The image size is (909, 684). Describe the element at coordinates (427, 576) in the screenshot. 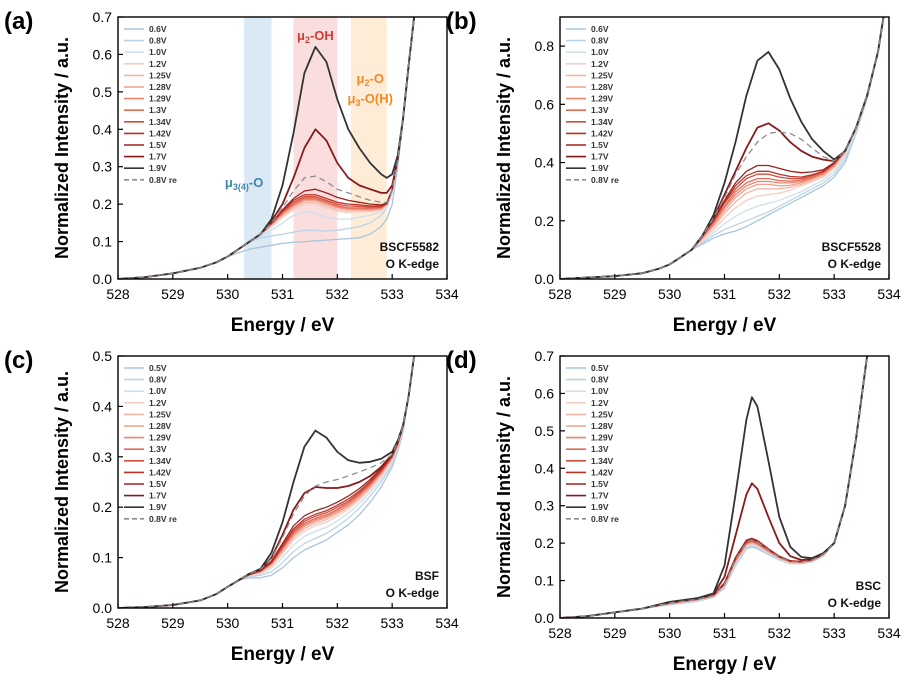

I see `sample-label: BSF` at that location.